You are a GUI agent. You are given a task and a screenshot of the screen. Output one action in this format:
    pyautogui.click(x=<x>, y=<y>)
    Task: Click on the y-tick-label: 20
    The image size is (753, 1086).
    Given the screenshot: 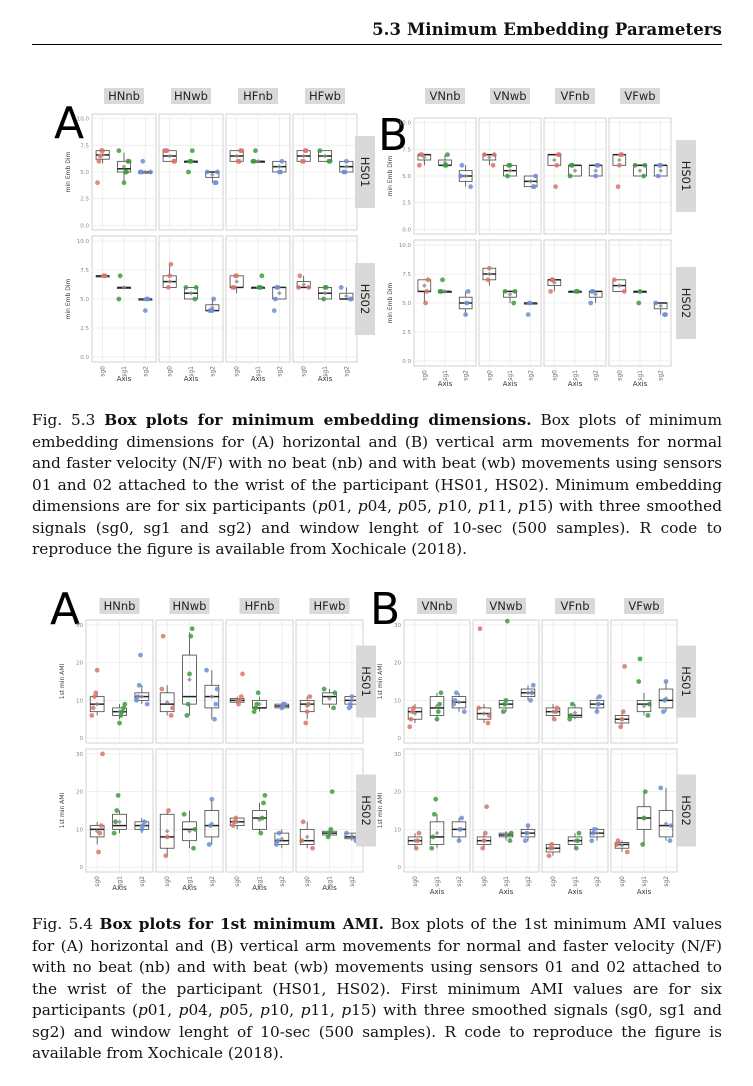 What is the action you would take?
    pyautogui.click(x=397, y=793)
    